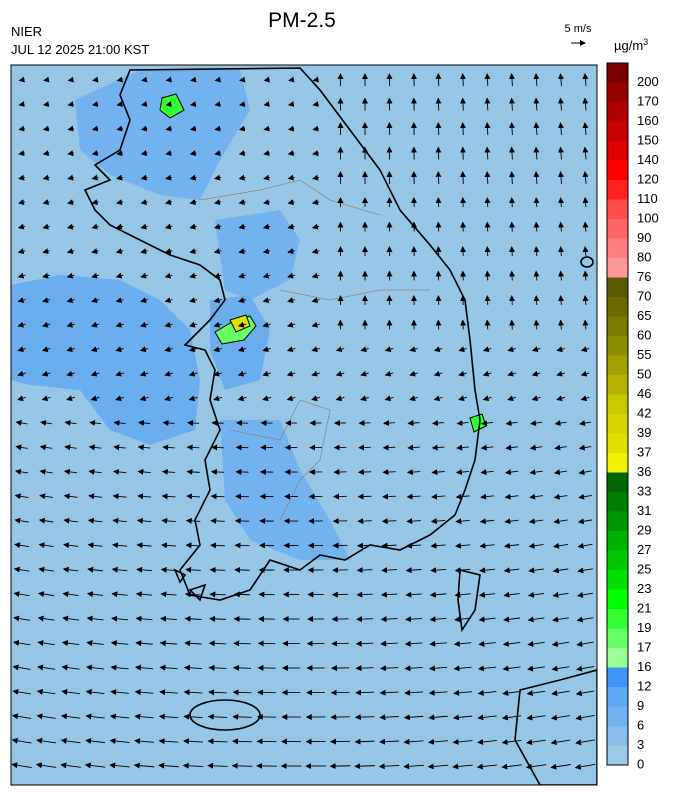 The height and width of the screenshot is (795, 673). Describe the element at coordinates (647, 198) in the screenshot. I see `colorbar-tick-label: 110` at that location.